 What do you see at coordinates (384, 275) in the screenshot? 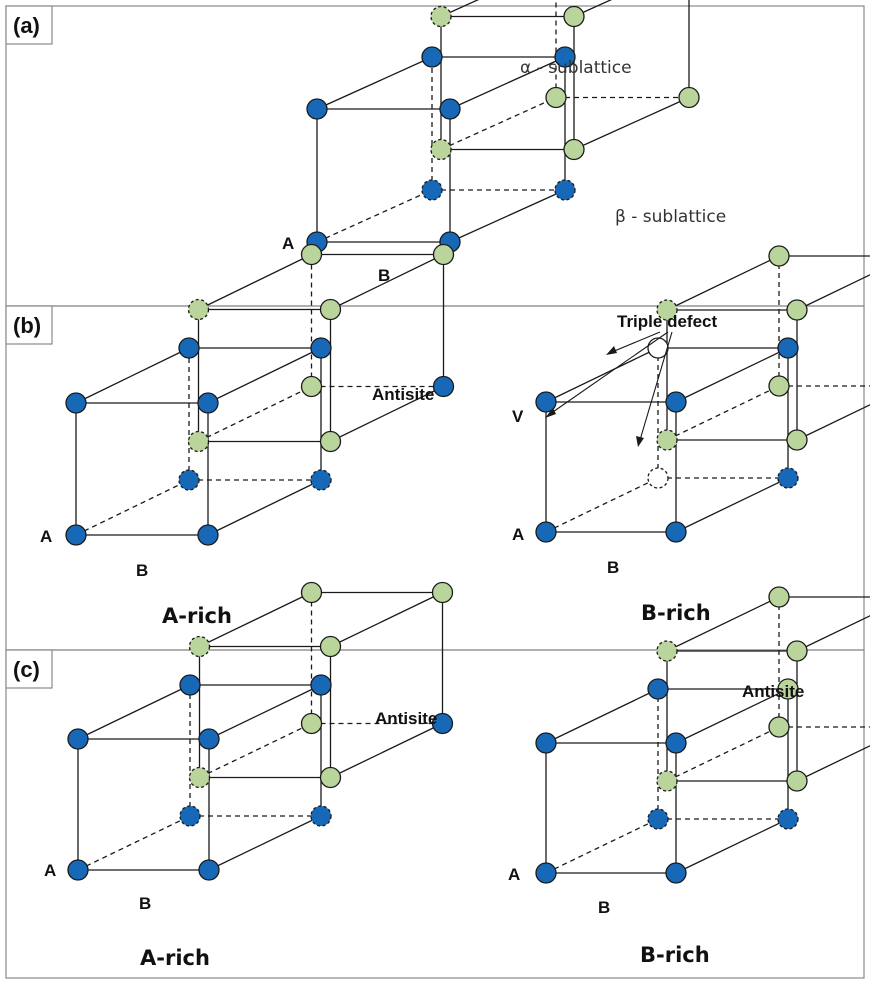
I see `site-label-b: B` at bounding box center [384, 275].